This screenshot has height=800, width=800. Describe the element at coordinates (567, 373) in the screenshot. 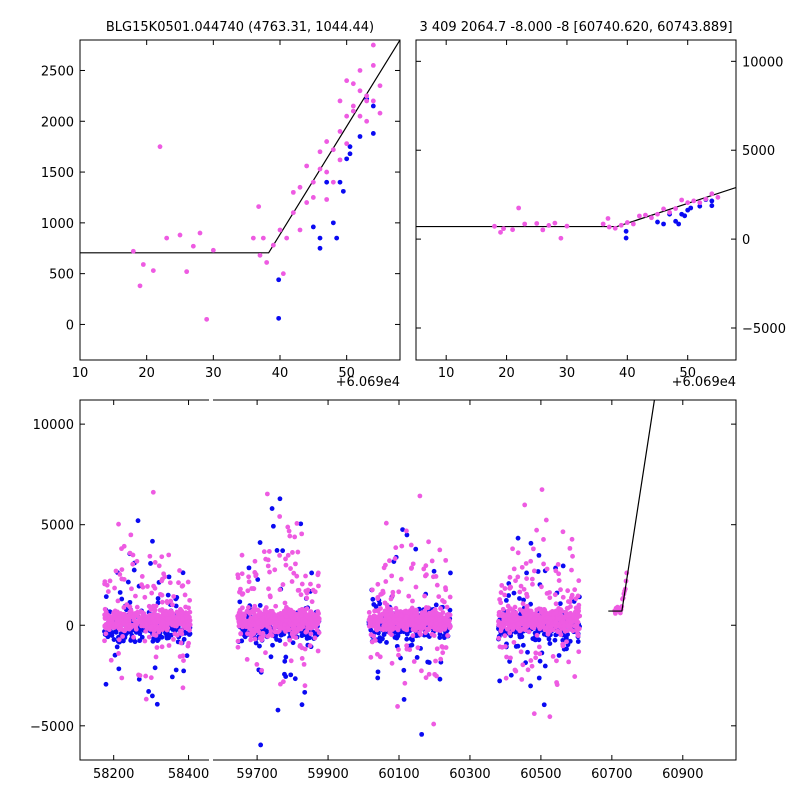

I see `x-tick-label: 30` at that location.